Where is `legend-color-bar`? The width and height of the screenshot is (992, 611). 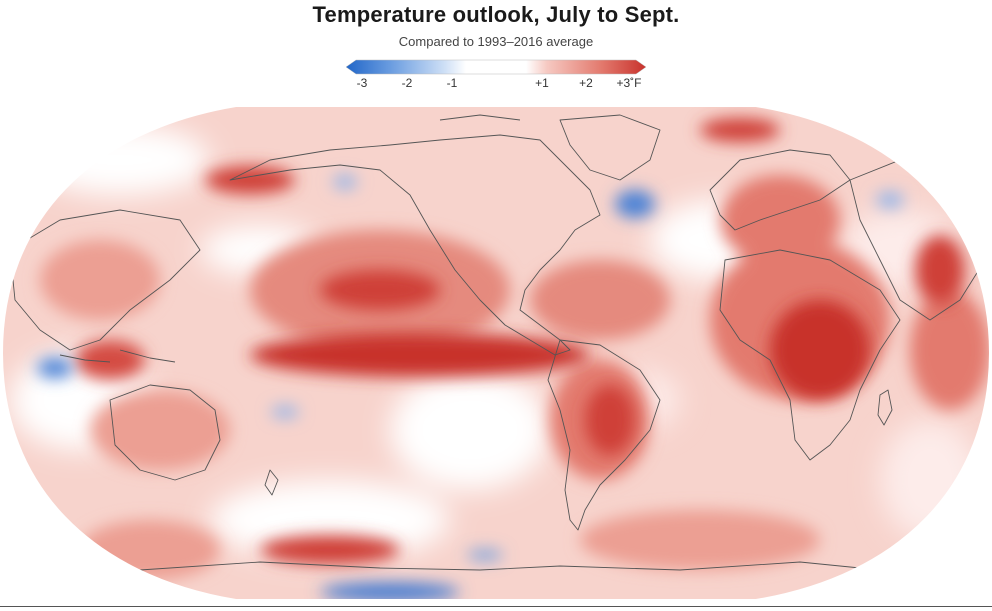 legend-color-bar is located at coordinates (496, 67).